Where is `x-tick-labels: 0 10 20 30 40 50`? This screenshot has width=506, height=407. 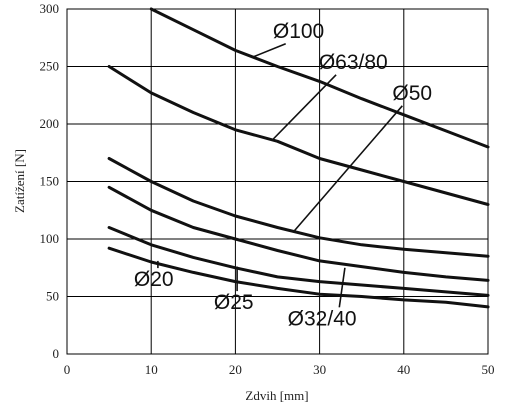
x-tick-labels: 0 10 20 30 40 50 is located at coordinates (279, 369).